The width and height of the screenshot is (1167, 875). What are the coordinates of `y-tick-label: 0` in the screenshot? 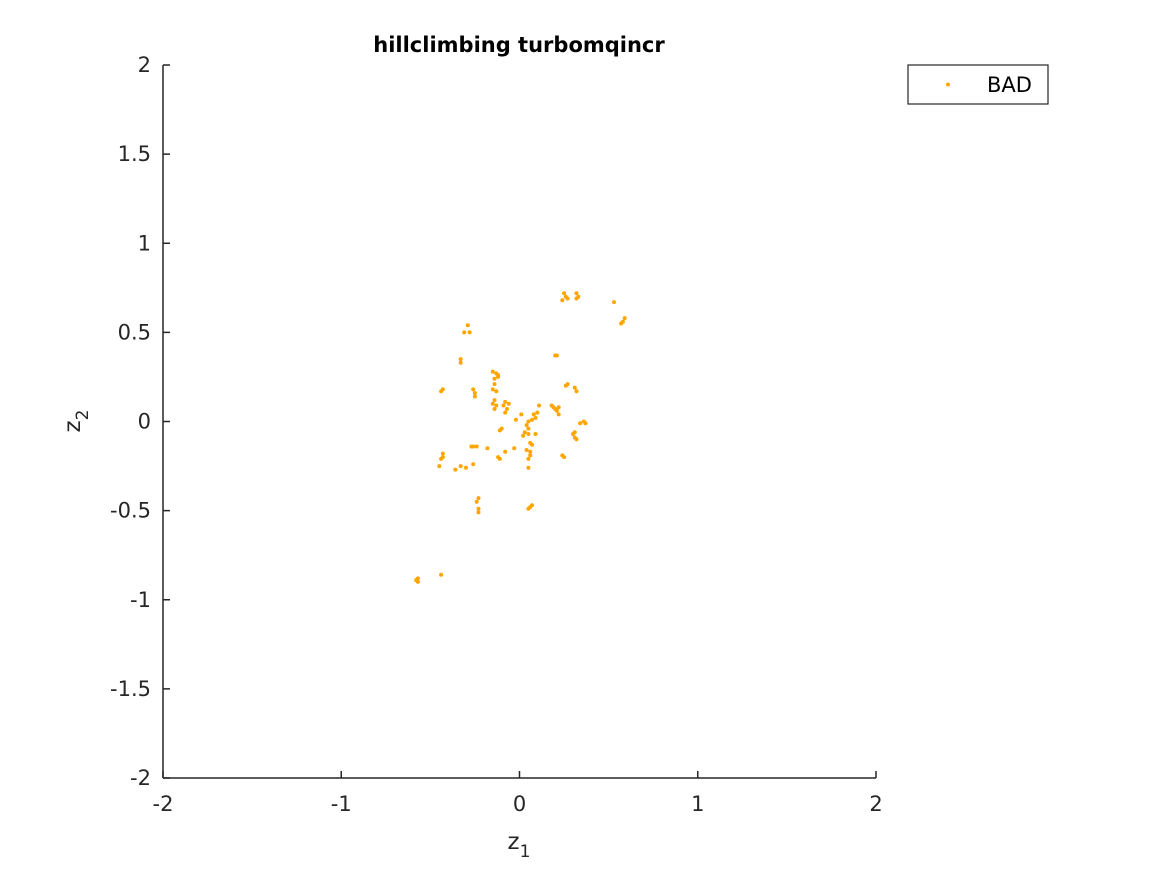 It's located at (144, 422).